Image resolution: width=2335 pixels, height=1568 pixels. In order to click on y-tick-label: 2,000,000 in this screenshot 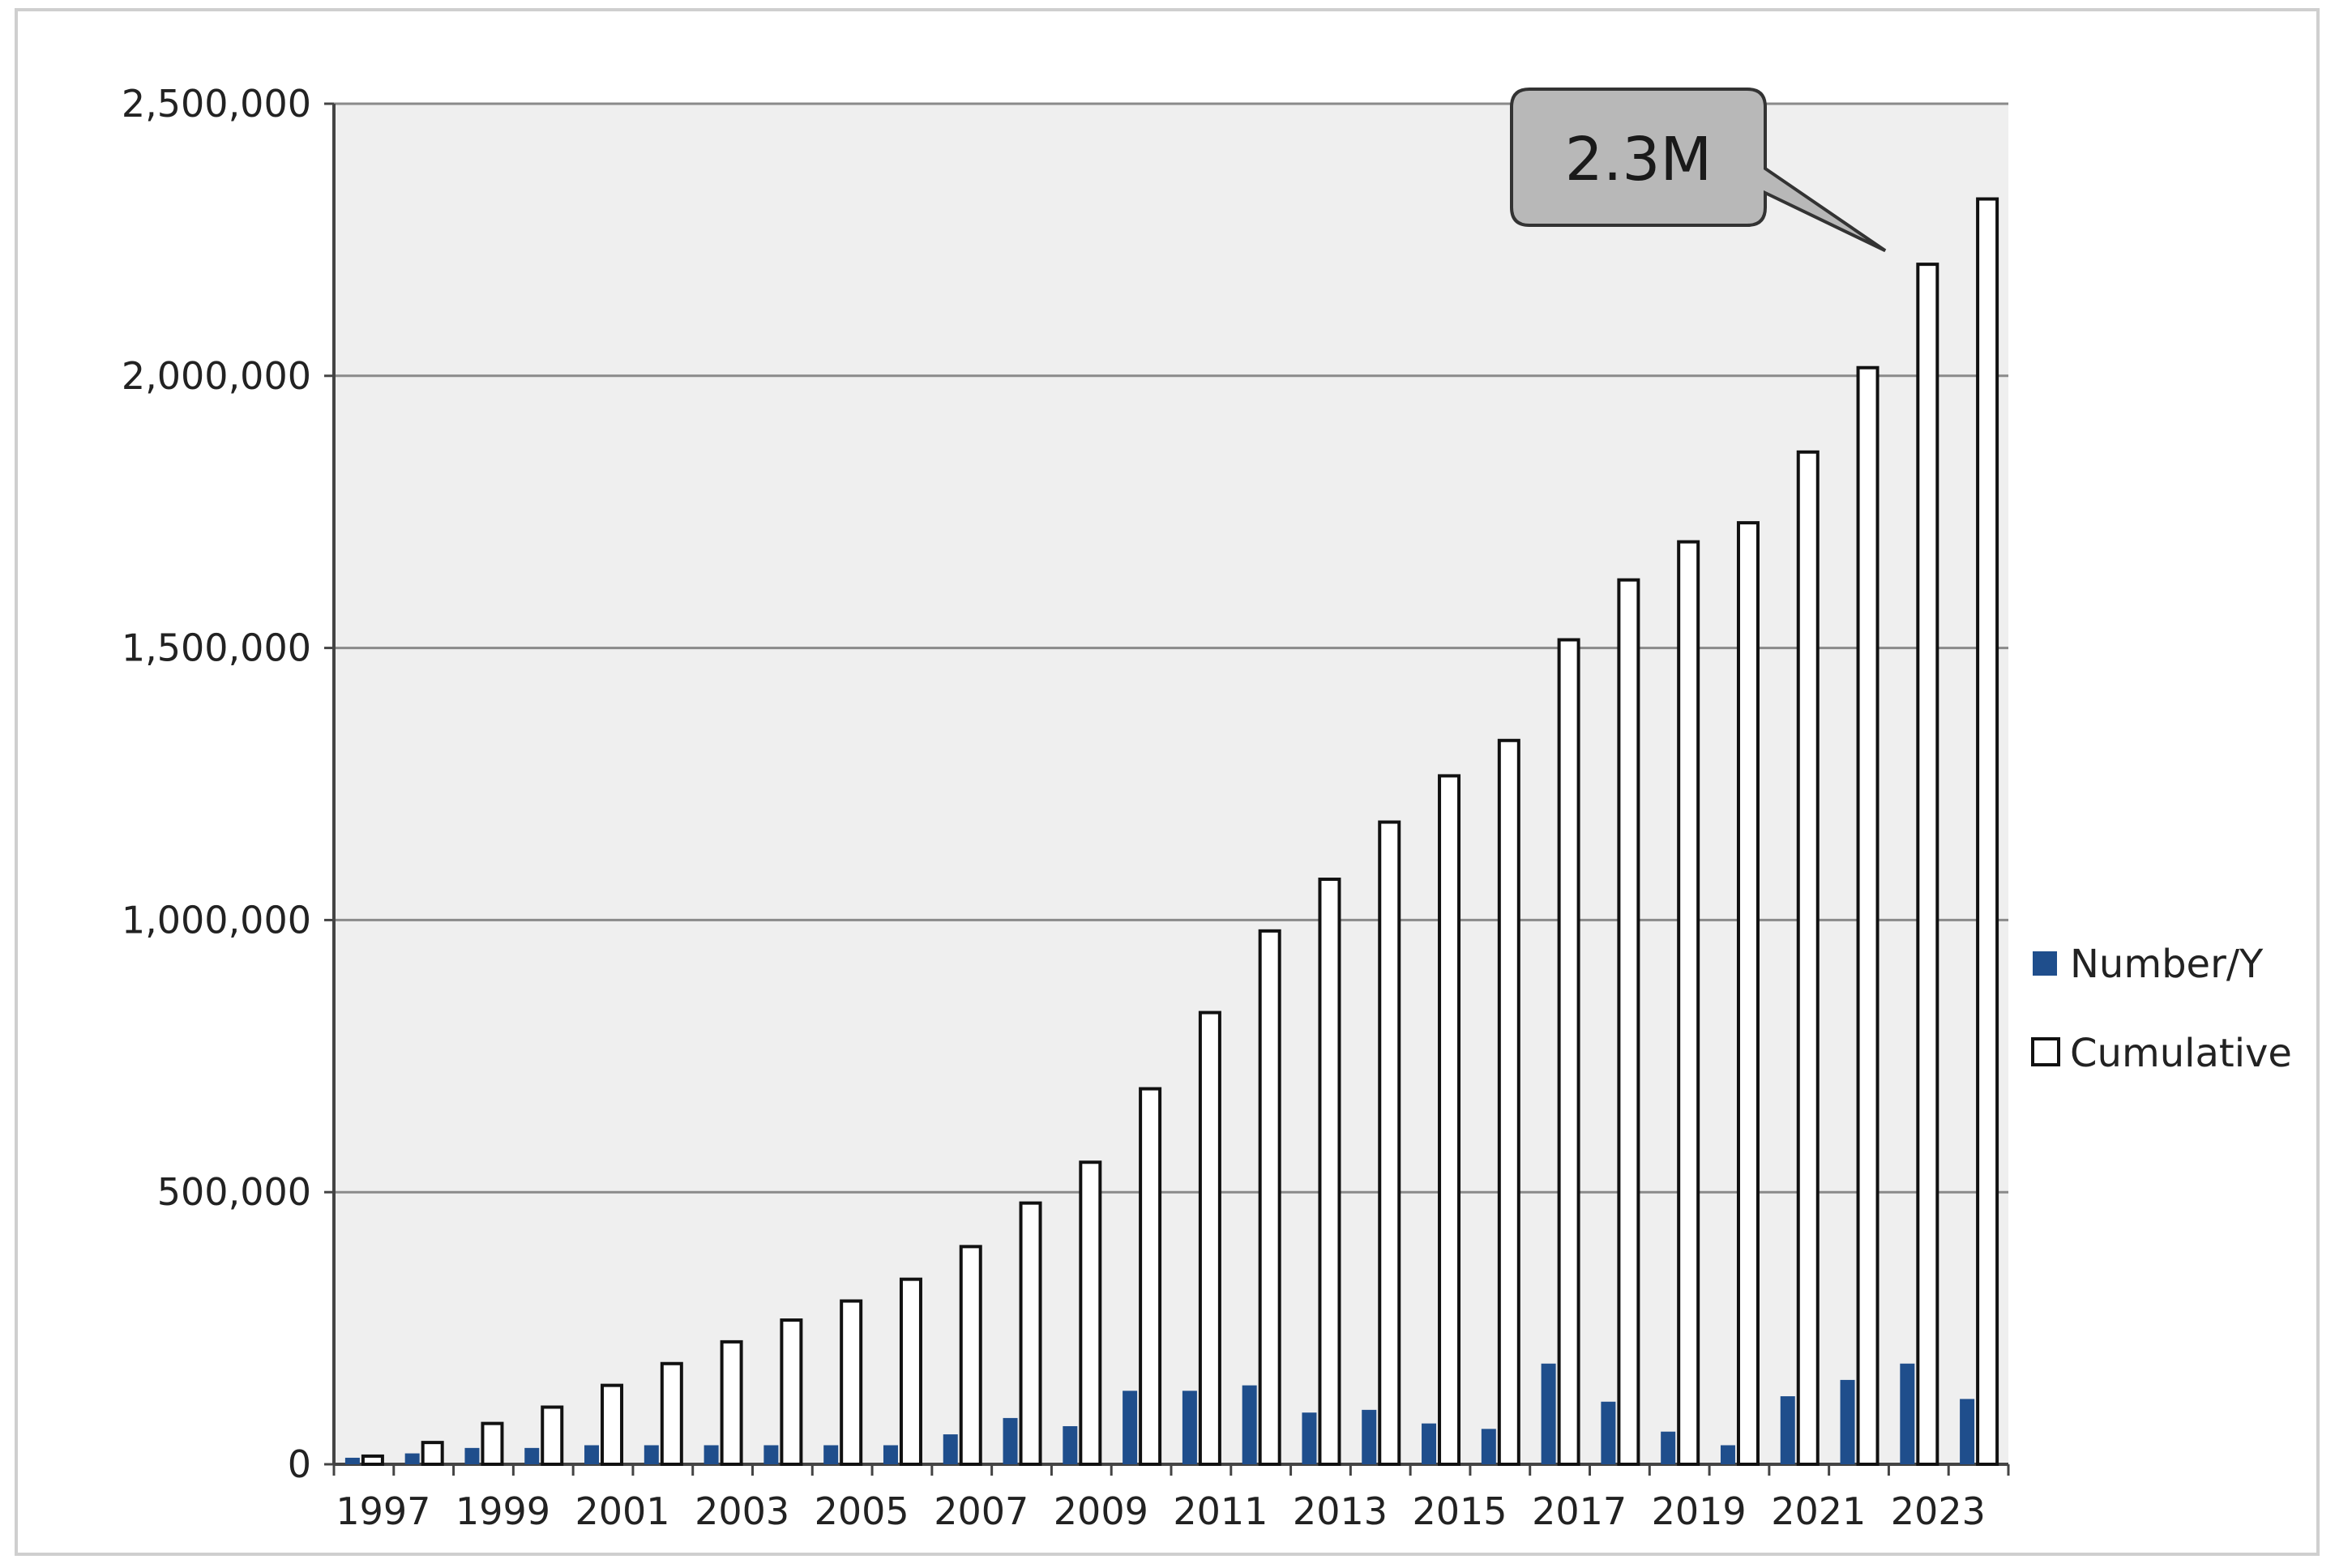, I will do `click(216, 376)`.